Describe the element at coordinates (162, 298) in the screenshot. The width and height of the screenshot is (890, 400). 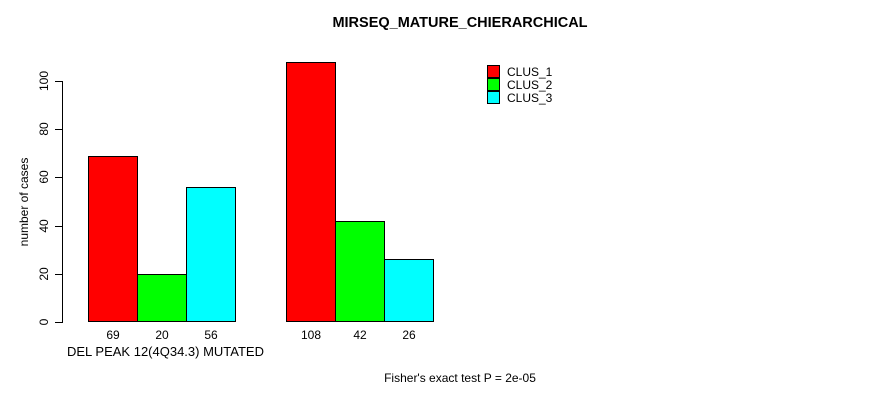
I see `bar-clus_2-group1` at that location.